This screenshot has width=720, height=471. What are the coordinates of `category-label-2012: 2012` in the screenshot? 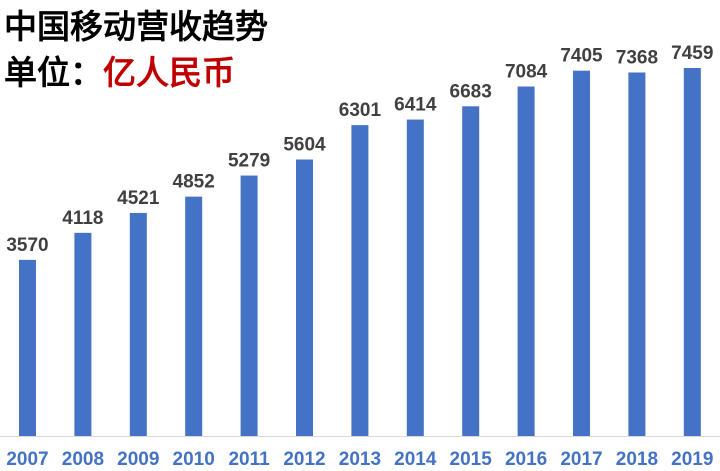 It's located at (304, 459).